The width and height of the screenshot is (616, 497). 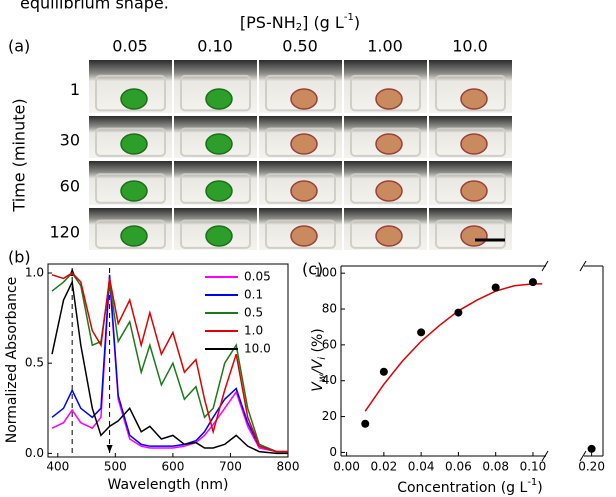 What do you see at coordinates (19, 46) in the screenshot?
I see `panel-label: (a)` at bounding box center [19, 46].